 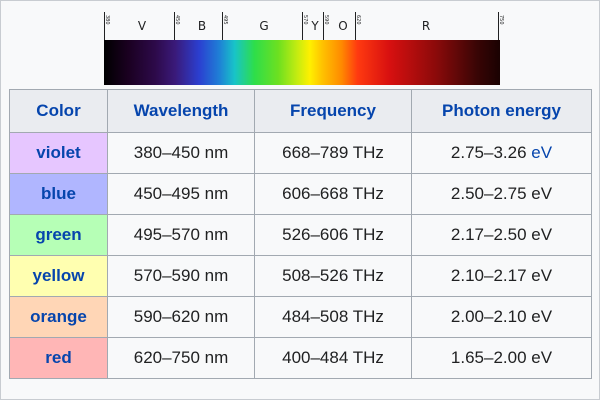 I want to click on energy-value: 2.50–2.75, so click(x=488, y=193).